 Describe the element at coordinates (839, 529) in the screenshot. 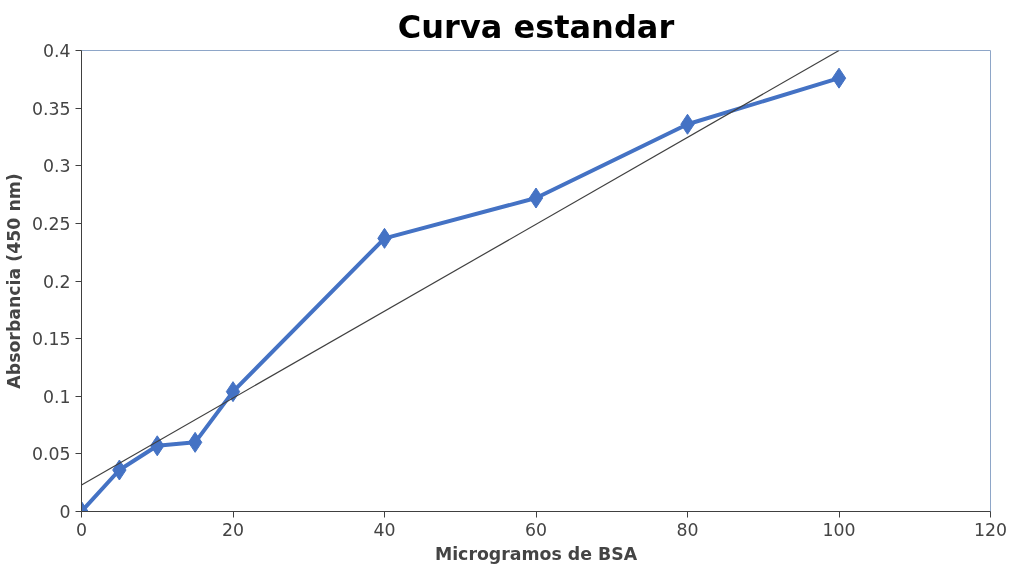

I see `x-tick-label: 100` at that location.